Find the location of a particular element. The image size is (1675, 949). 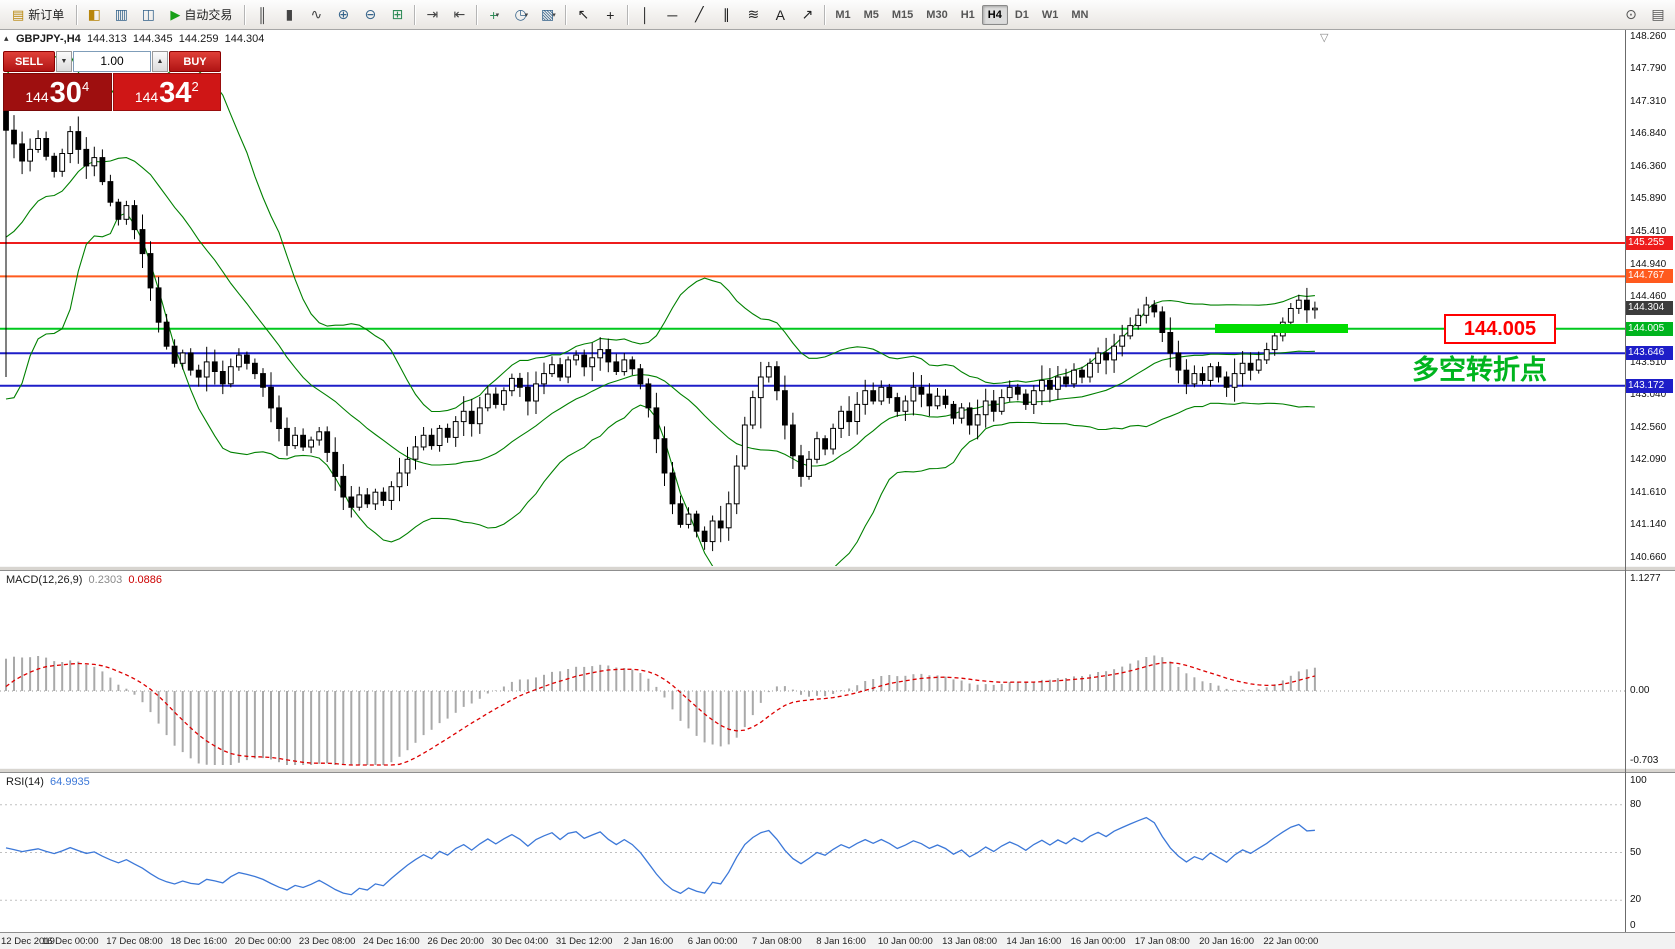

timeframe-button-m30: M30 is located at coordinates (937, 14).